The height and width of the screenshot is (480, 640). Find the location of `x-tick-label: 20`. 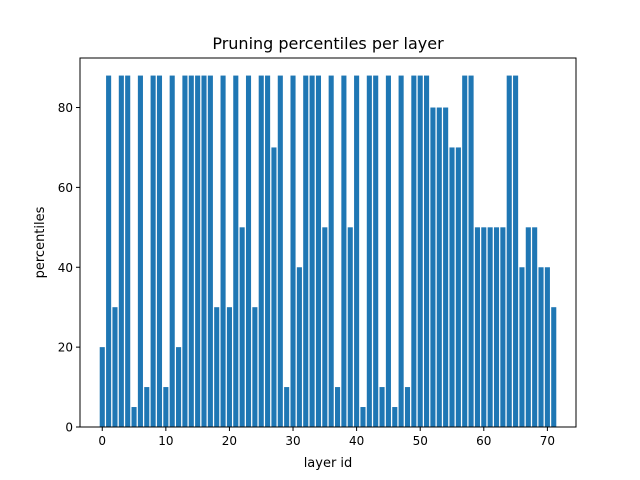

x-tick-label: 20 is located at coordinates (229, 441).